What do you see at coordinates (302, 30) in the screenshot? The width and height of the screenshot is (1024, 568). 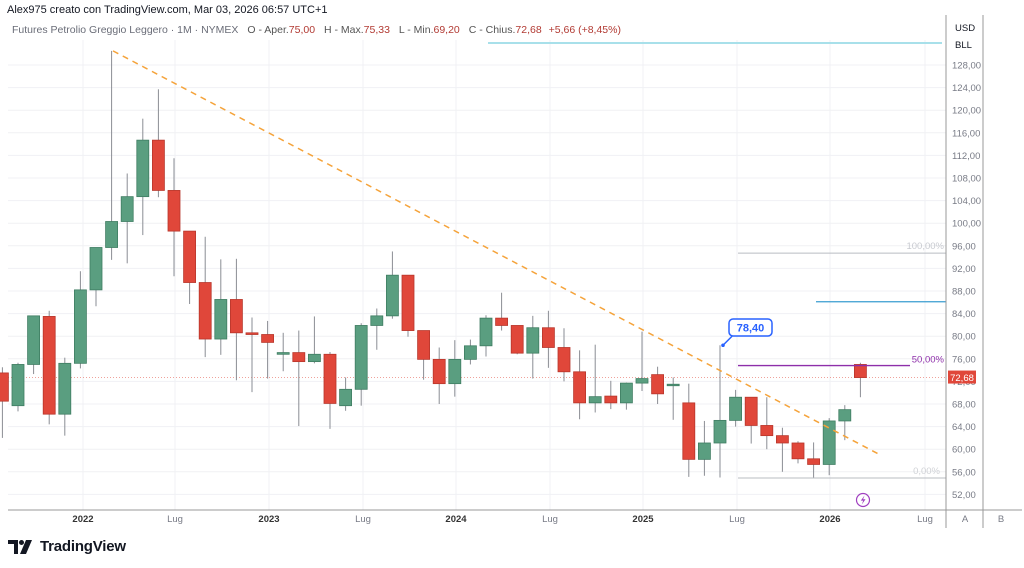 I see `open-value: 75,00` at bounding box center [302, 30].